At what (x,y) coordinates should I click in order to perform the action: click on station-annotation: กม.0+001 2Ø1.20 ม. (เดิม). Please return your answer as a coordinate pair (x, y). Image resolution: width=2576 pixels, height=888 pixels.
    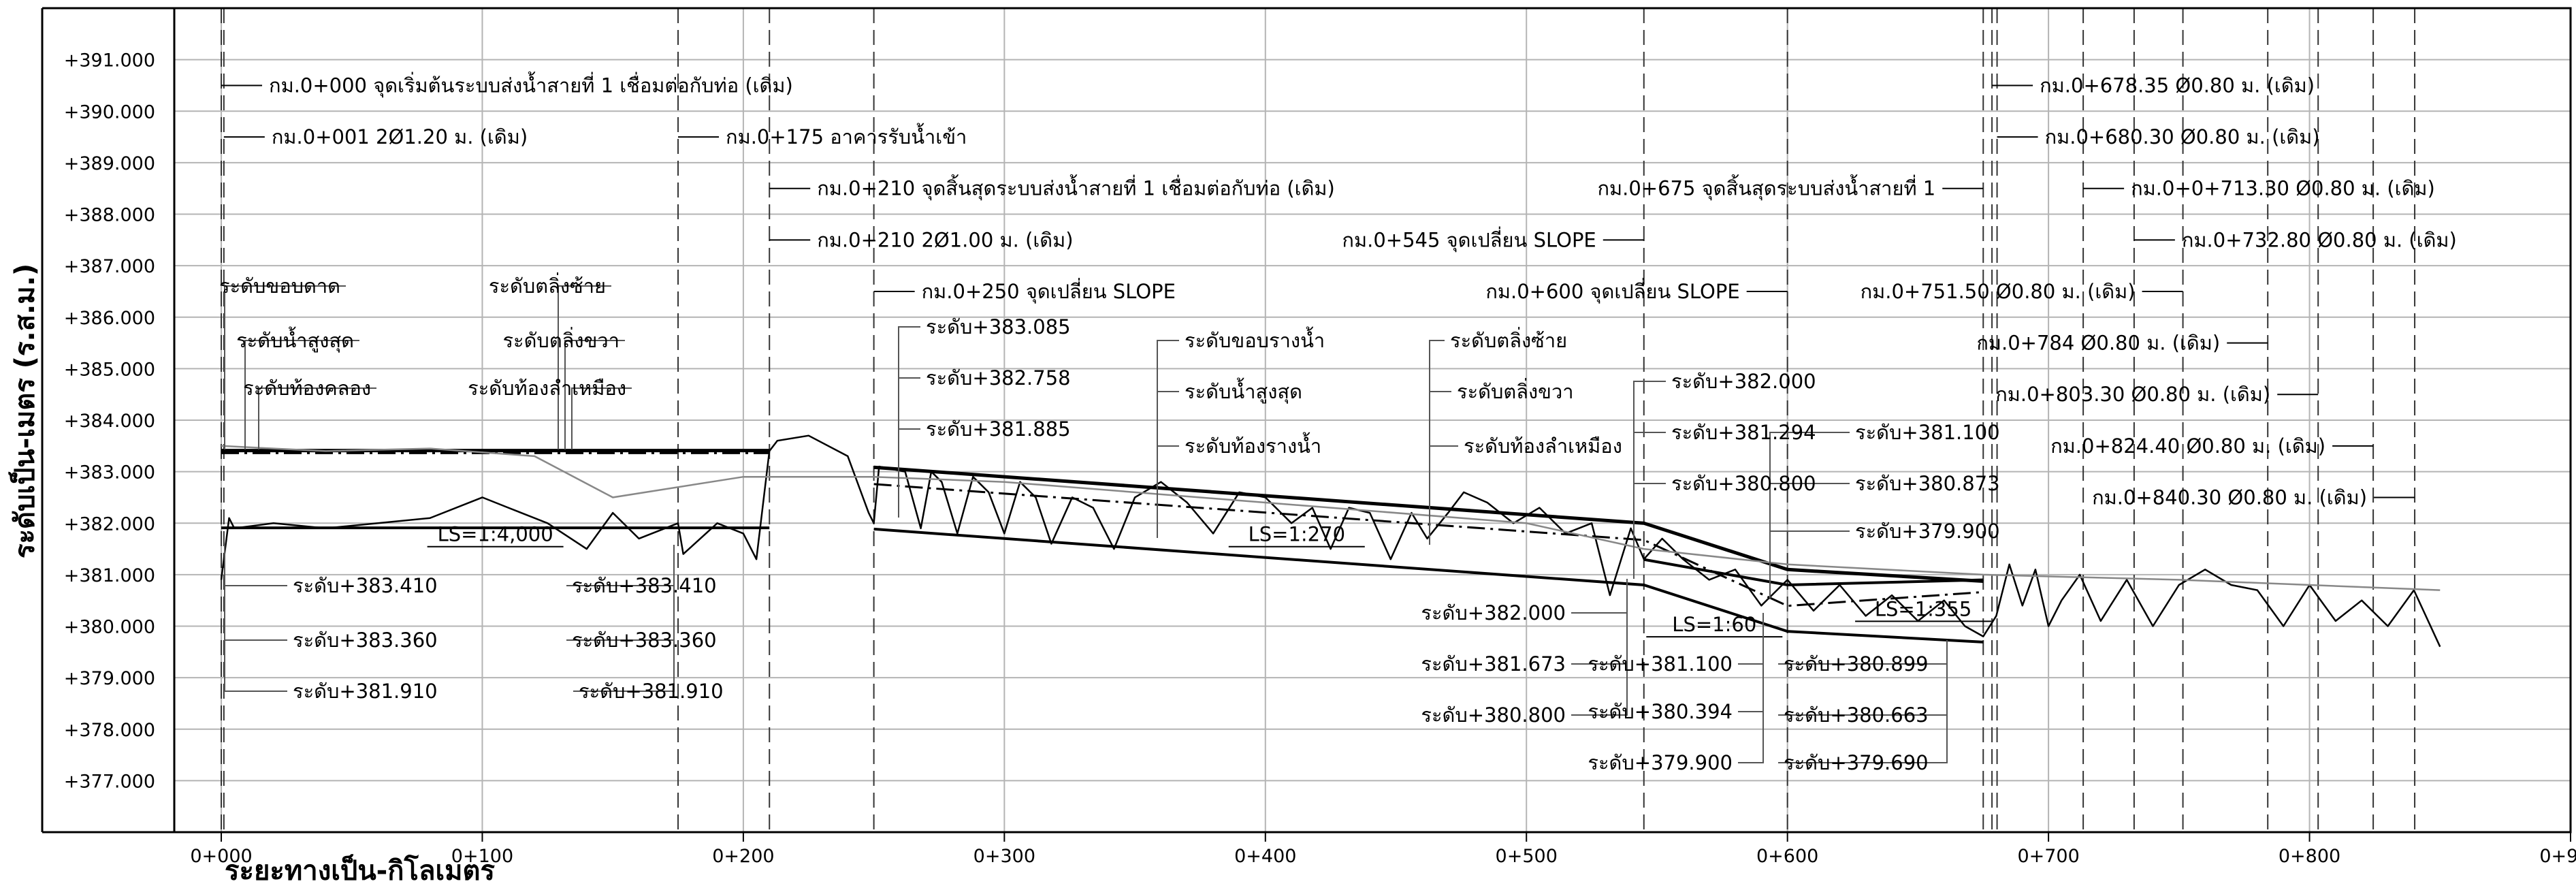
    Looking at the image, I should click on (400, 136).